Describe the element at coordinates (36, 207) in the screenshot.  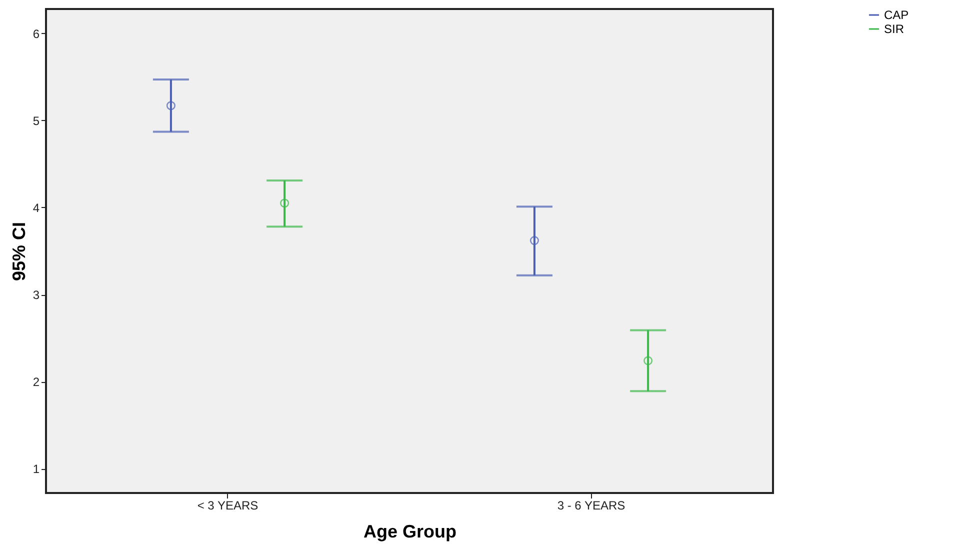
I see `y-tick-label: 4` at that location.